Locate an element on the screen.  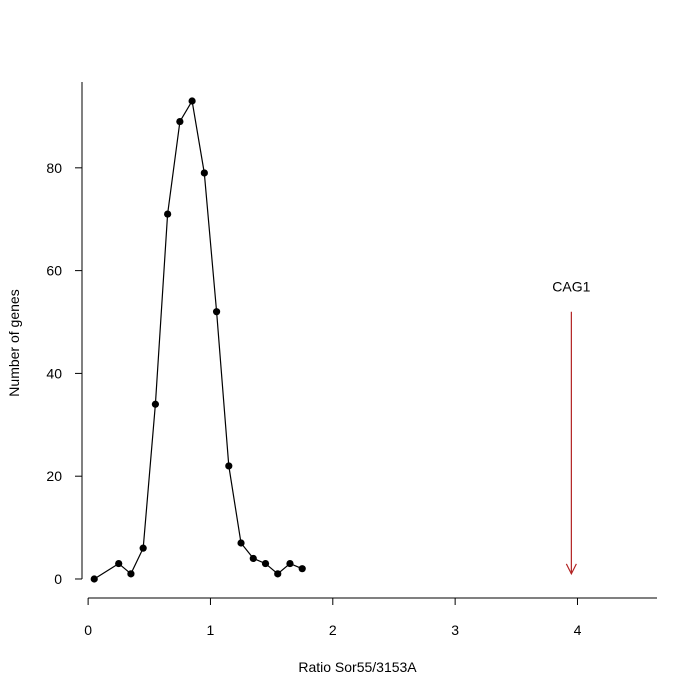
y-axis-title: Number of genes is located at coordinates (14, 342).